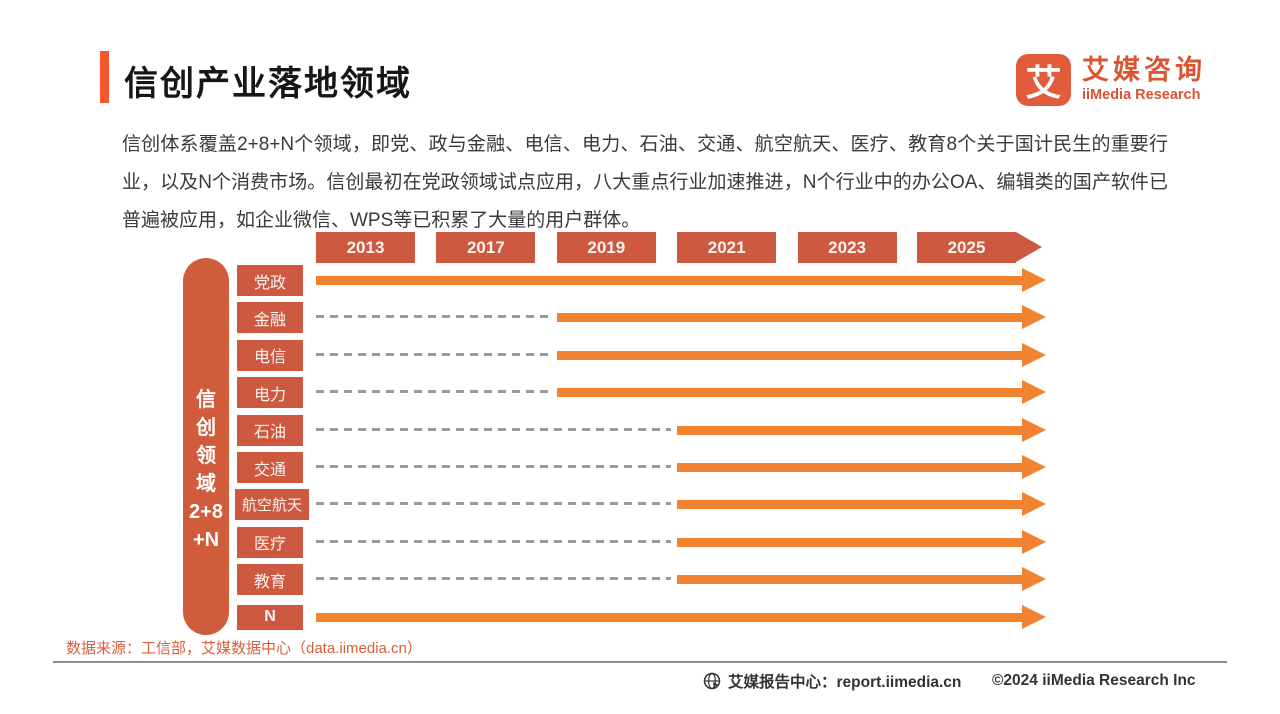  Describe the element at coordinates (270, 430) in the screenshot. I see `row-label-shiyou: 石油` at that location.